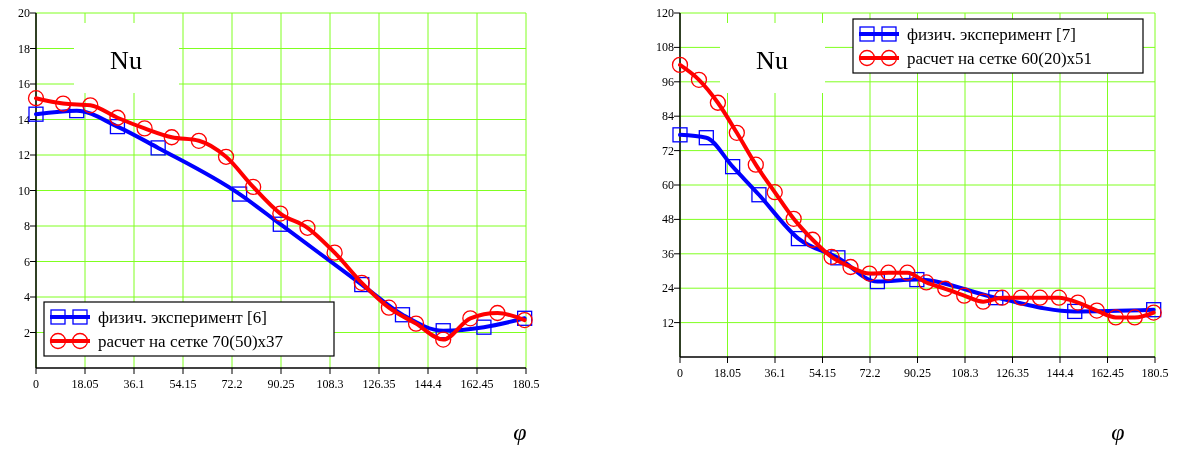 The image size is (1184, 452). Describe the element at coordinates (668, 253) in the screenshot. I see `y-tick-label: 36` at that location.